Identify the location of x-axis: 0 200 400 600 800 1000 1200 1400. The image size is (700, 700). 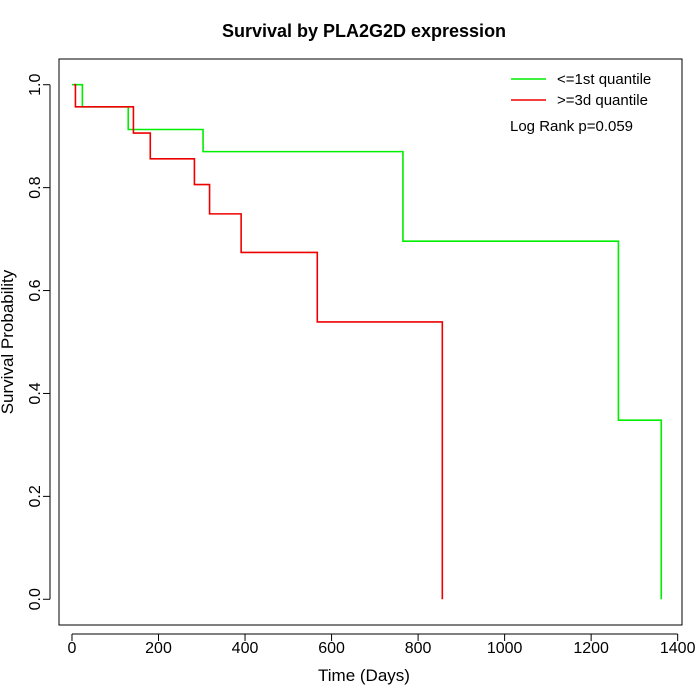
(382, 645).